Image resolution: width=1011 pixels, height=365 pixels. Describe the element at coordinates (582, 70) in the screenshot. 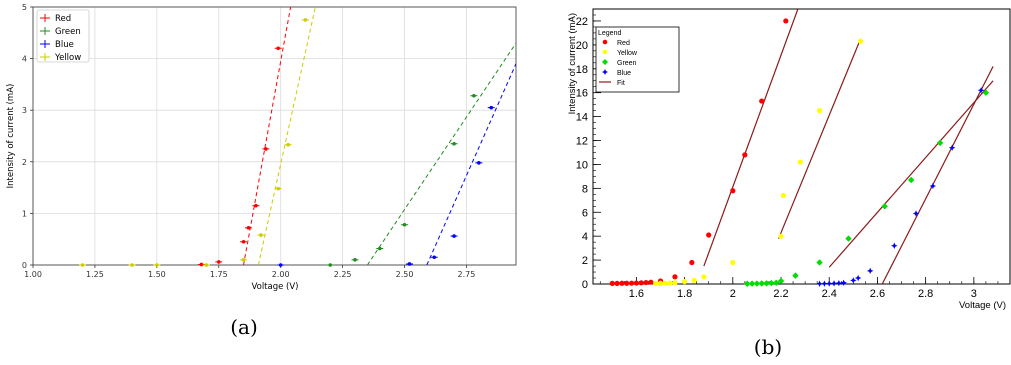

I see `y-tick-label: 18` at that location.